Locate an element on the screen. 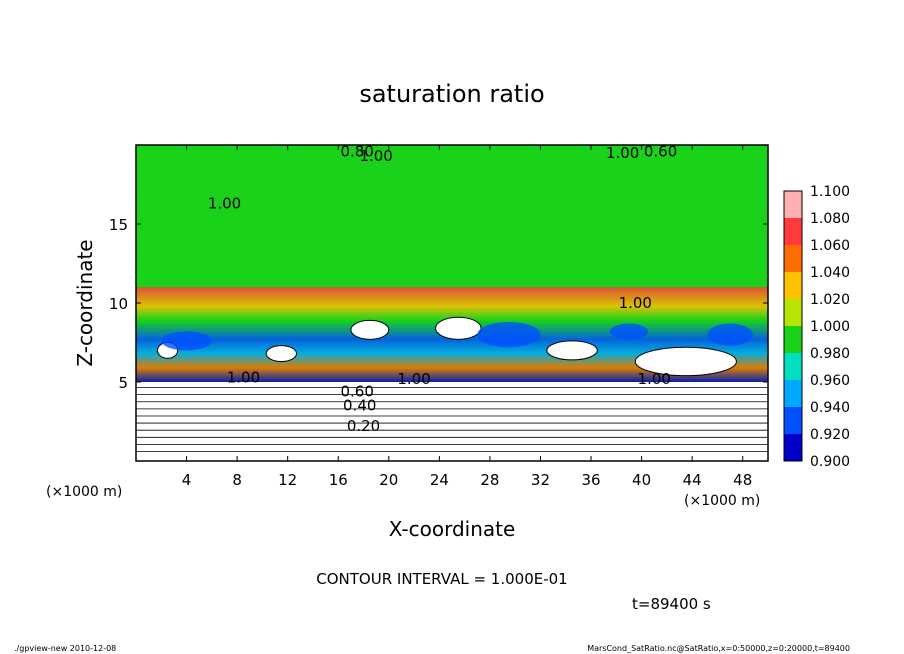  feature-blobs is located at coordinates (454, 346).